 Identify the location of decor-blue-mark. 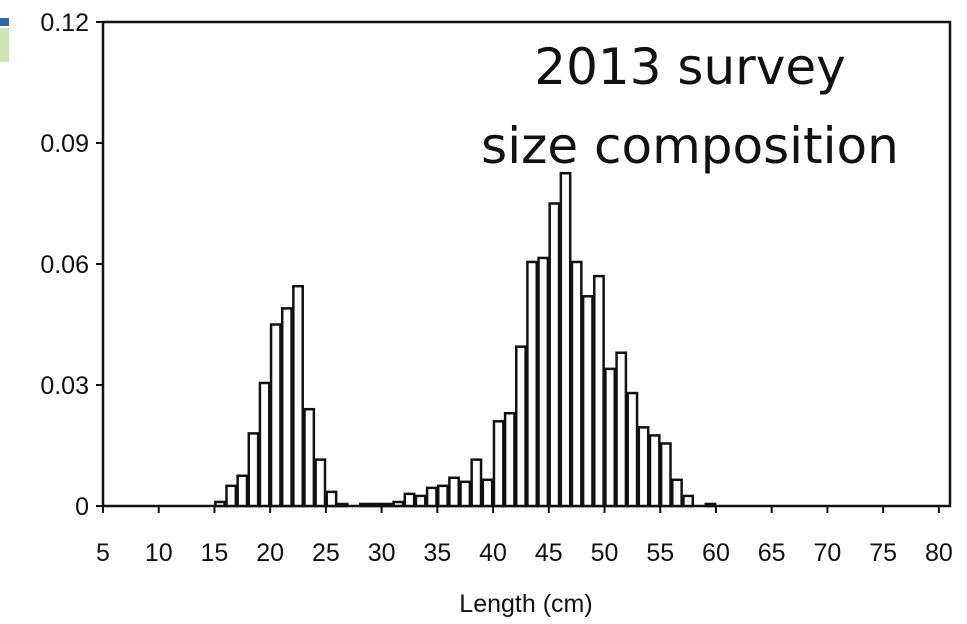
(4, 22).